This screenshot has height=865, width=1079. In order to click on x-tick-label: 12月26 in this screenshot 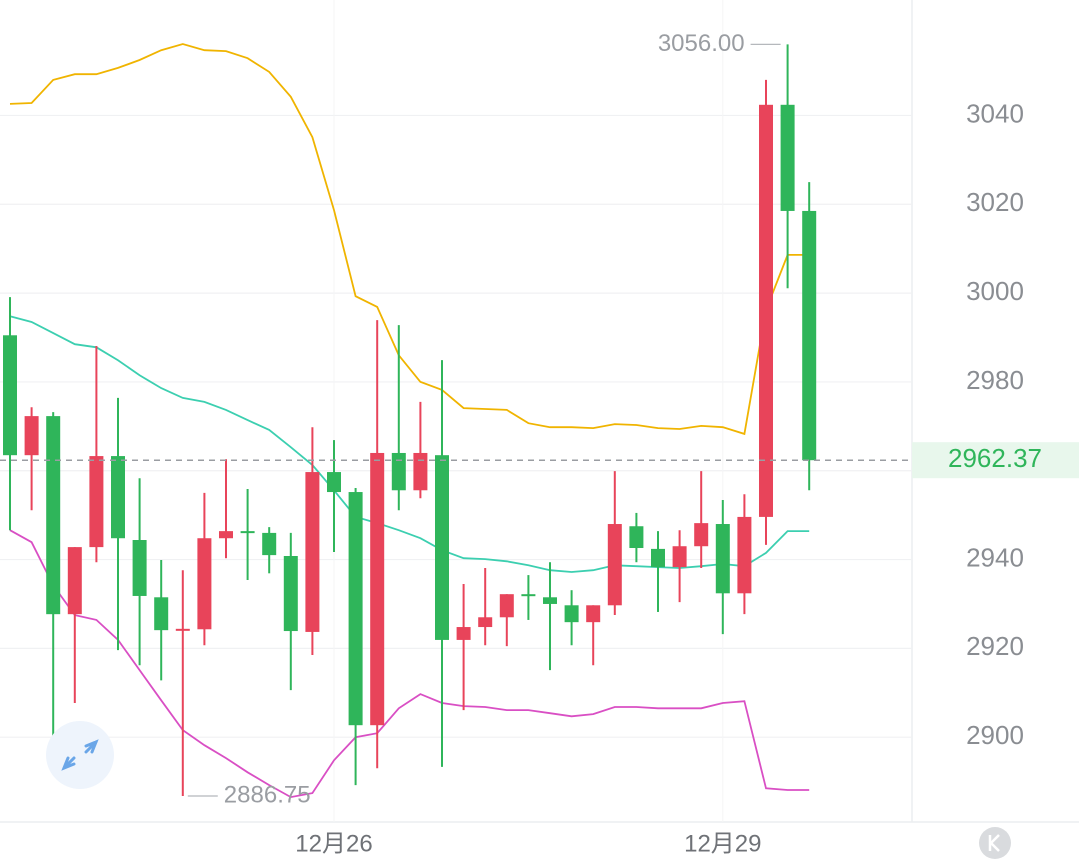, I will do `click(333, 843)`.